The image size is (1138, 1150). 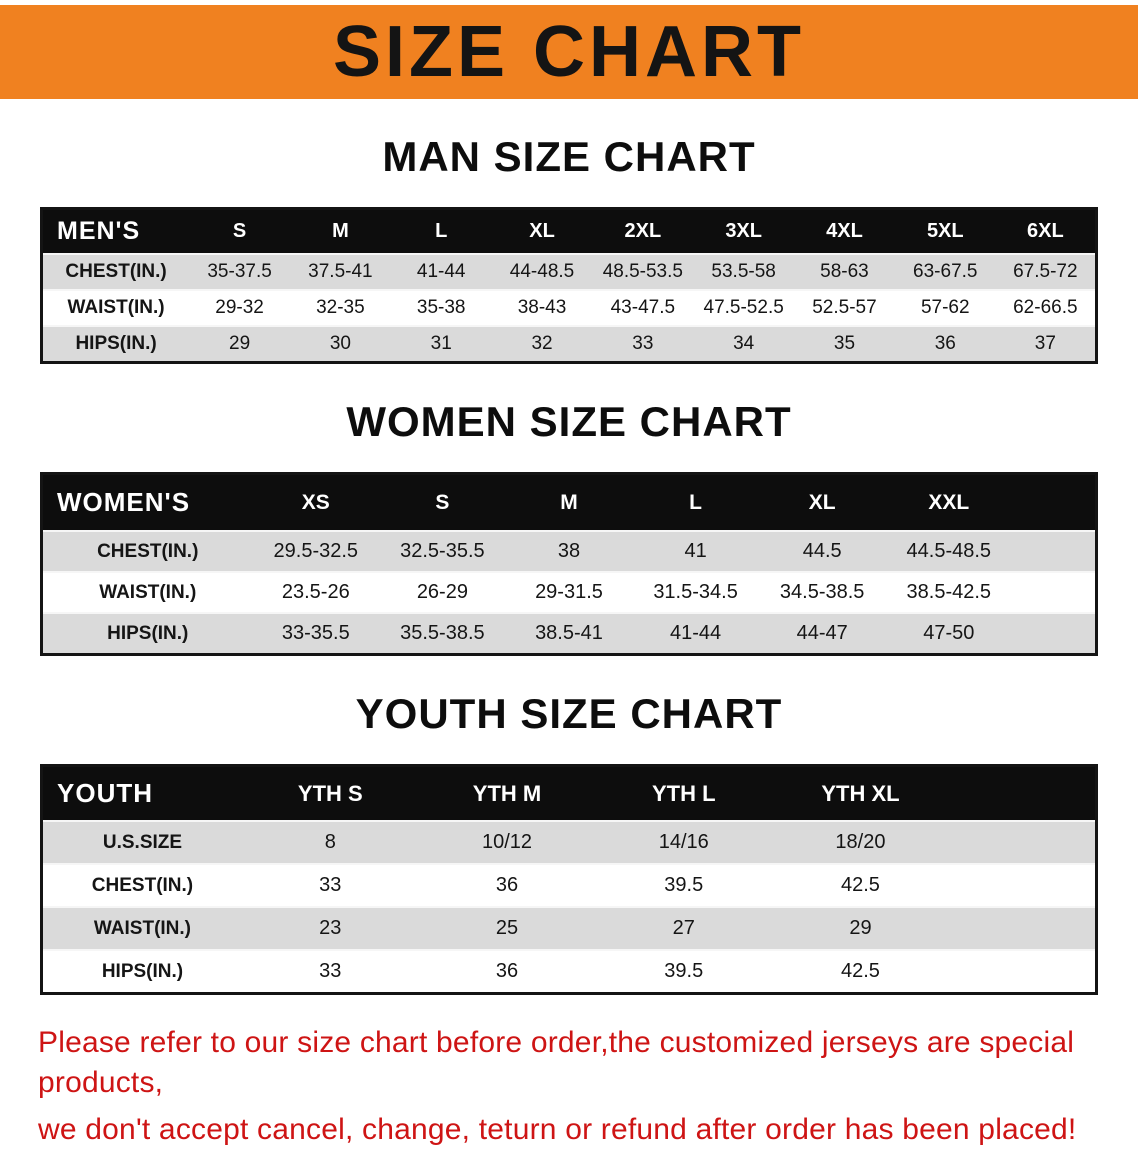 What do you see at coordinates (949, 551) in the screenshot?
I see `size-value-cell: 44.5-48.5` at bounding box center [949, 551].